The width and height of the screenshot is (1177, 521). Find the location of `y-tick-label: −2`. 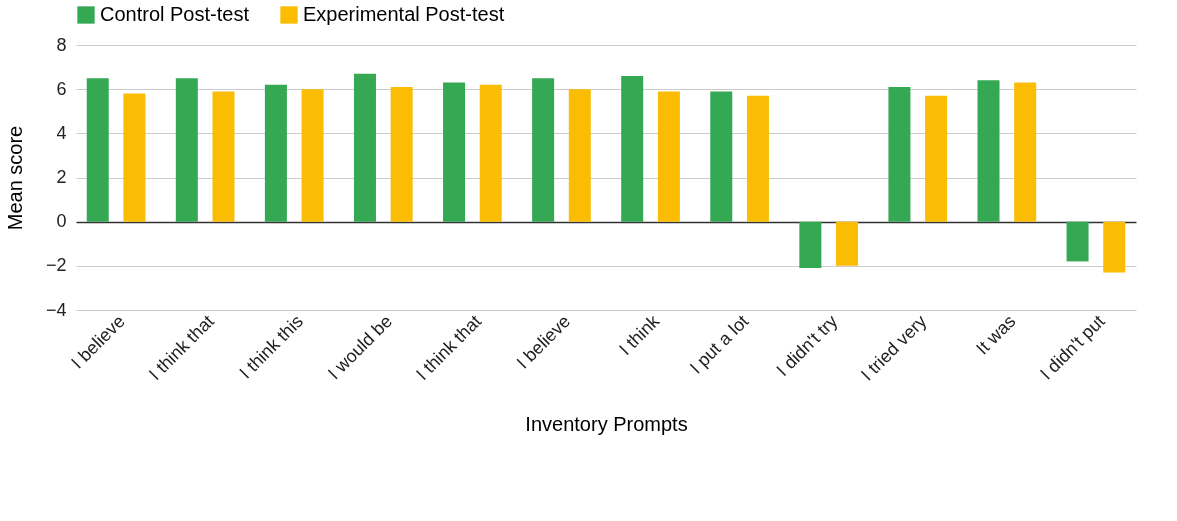

y-tick-label: −2 is located at coordinates (56, 265).